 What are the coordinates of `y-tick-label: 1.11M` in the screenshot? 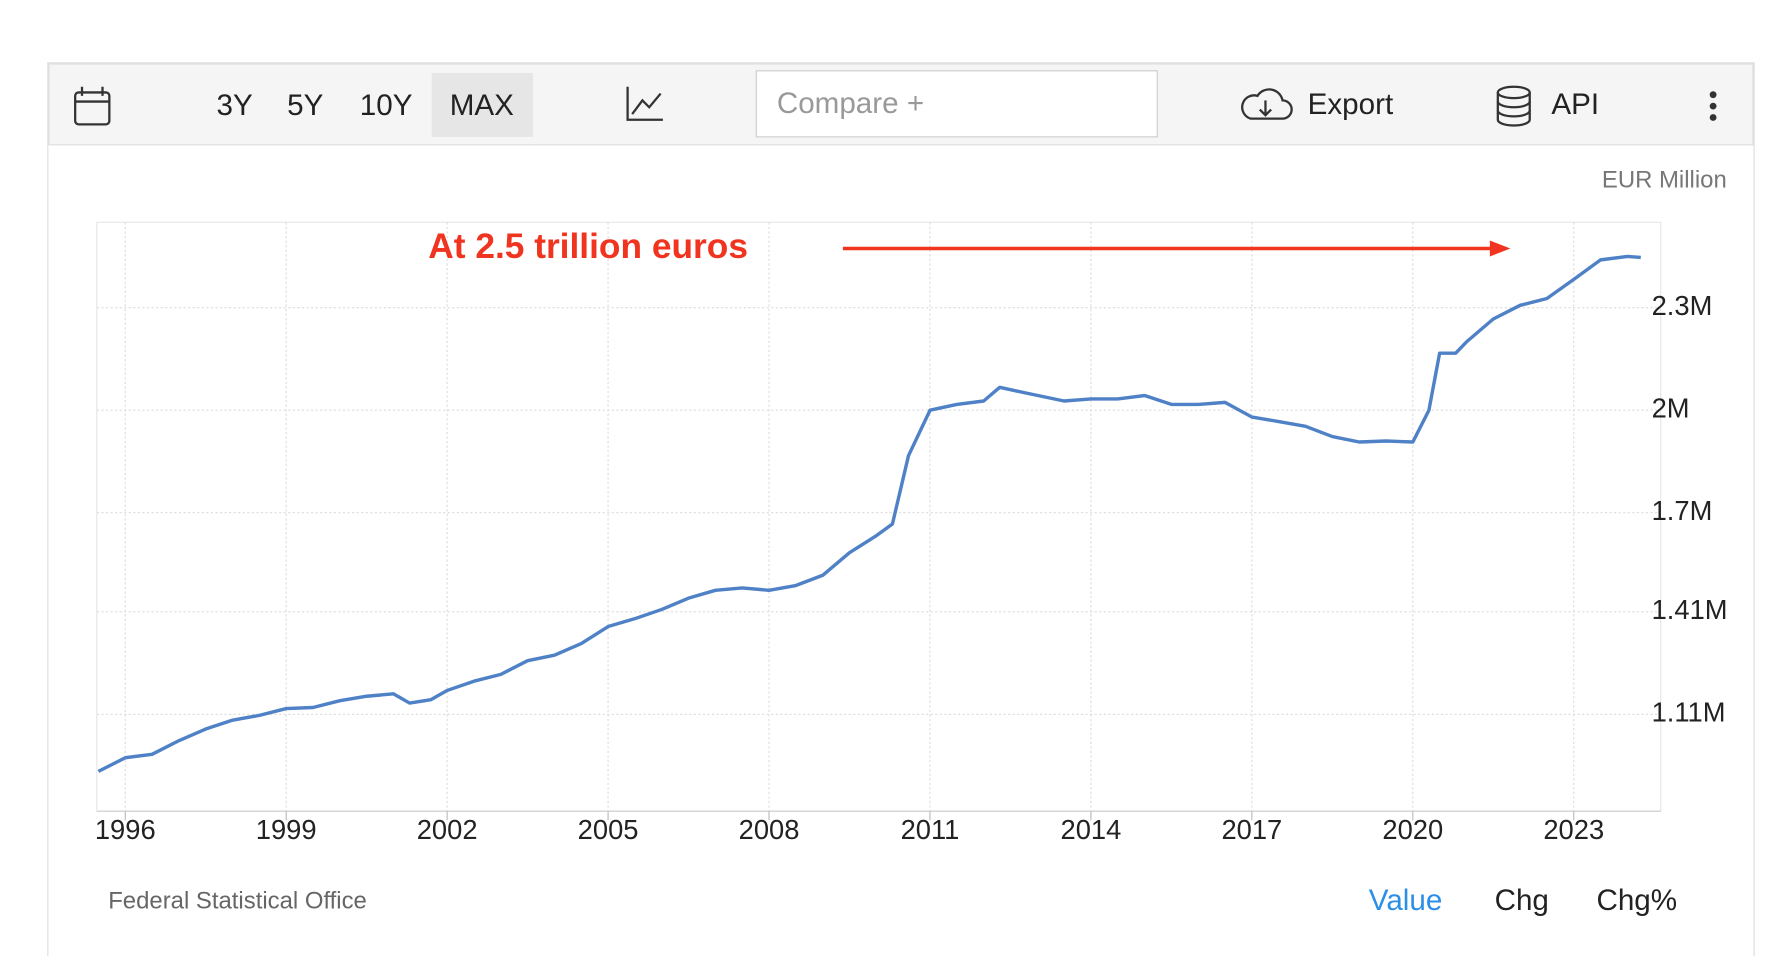 It's located at (1689, 712).